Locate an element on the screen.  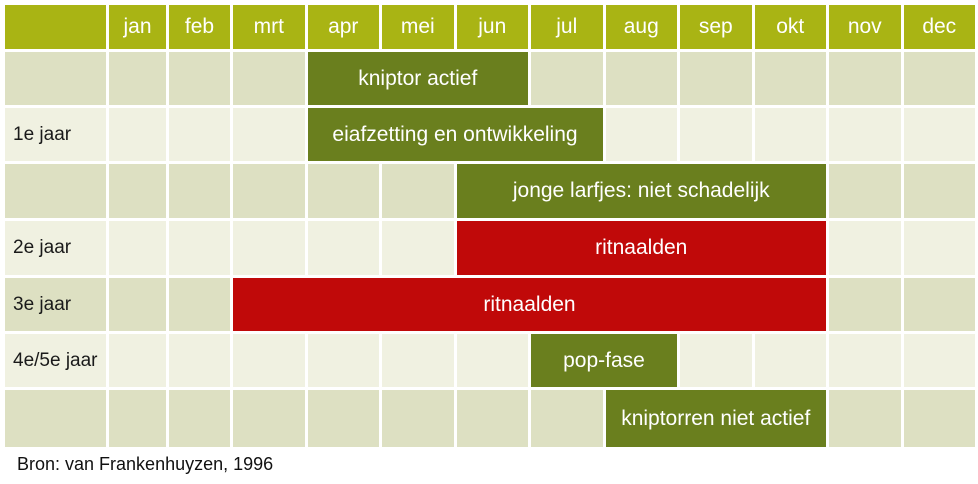
row-label: 4e/5e jaar is located at coordinates (55, 360).